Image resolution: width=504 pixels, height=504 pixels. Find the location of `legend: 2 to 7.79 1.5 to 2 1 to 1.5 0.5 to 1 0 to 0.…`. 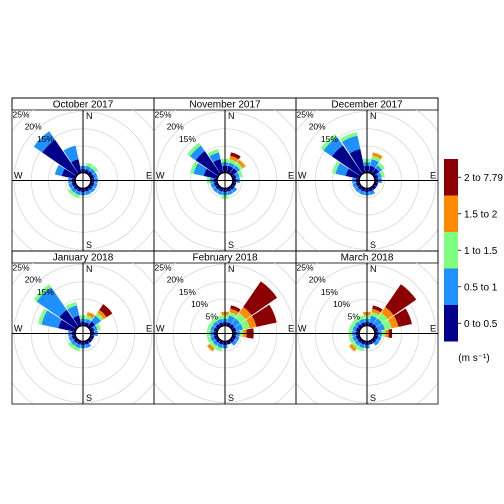

legend: 2 to 7.79 1.5 to 2 1 to 1.5 0.5 to 1 0 to 0.… is located at coordinates (473, 261).